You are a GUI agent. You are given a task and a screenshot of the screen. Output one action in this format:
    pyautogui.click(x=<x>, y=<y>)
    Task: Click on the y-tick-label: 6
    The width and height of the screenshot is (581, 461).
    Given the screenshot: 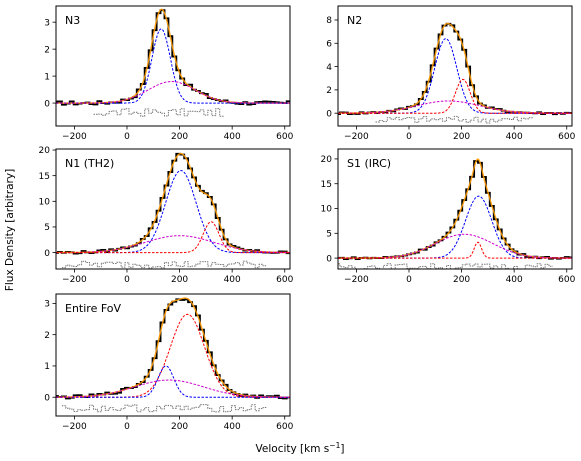 What is the action you would take?
    pyautogui.click(x=329, y=44)
    